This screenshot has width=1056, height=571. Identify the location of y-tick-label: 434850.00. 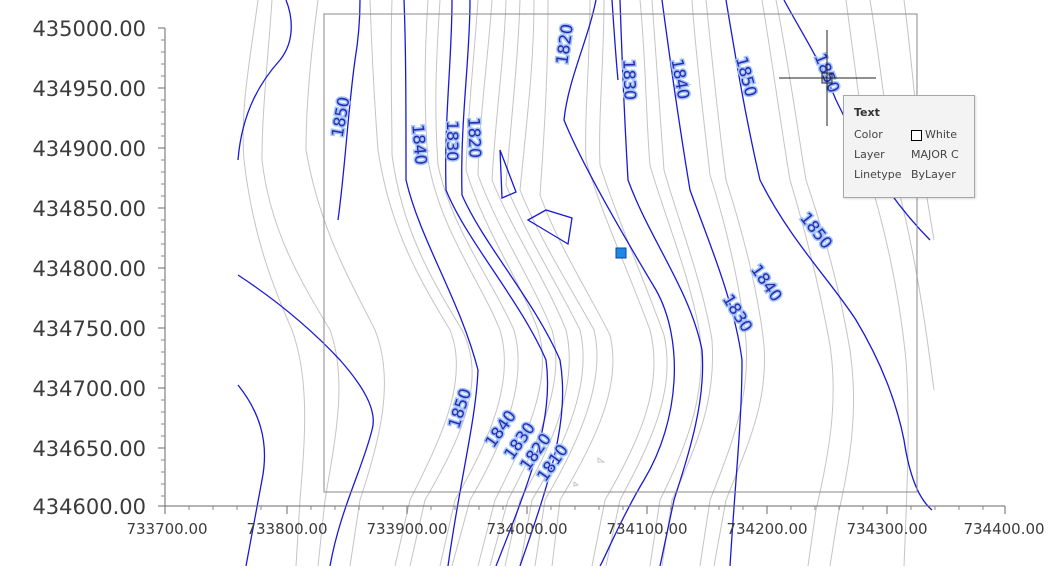
(89, 209).